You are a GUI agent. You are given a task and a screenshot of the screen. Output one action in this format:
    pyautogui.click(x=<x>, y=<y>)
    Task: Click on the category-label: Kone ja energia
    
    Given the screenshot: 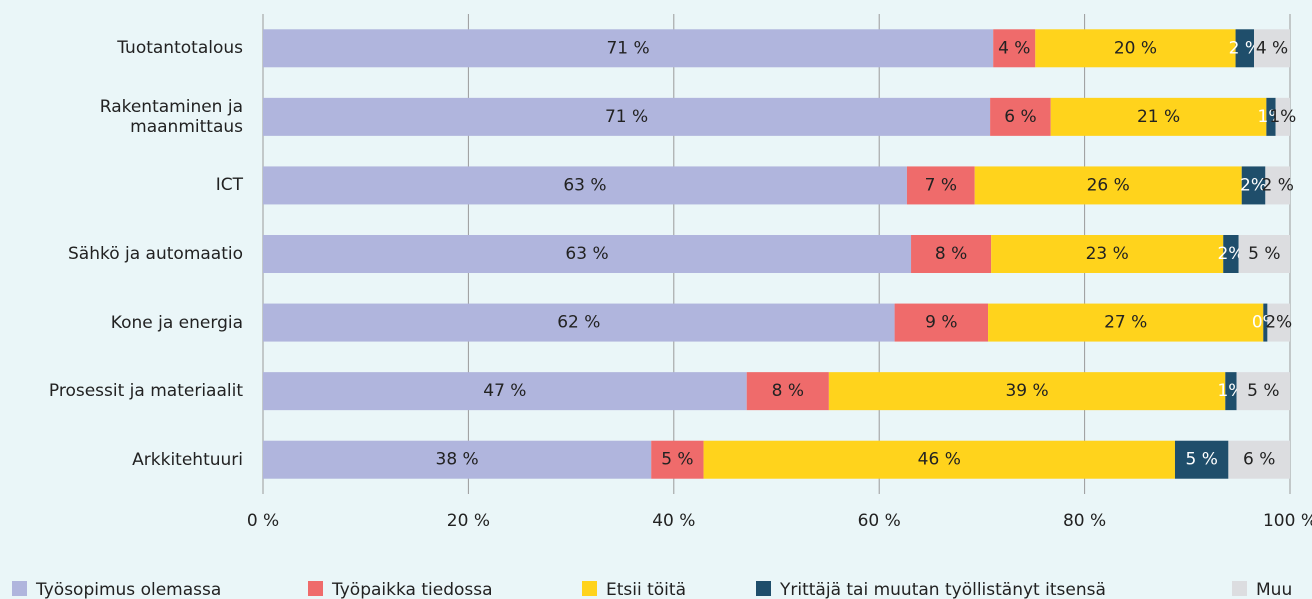 What is the action you would take?
    pyautogui.click(x=176, y=322)
    